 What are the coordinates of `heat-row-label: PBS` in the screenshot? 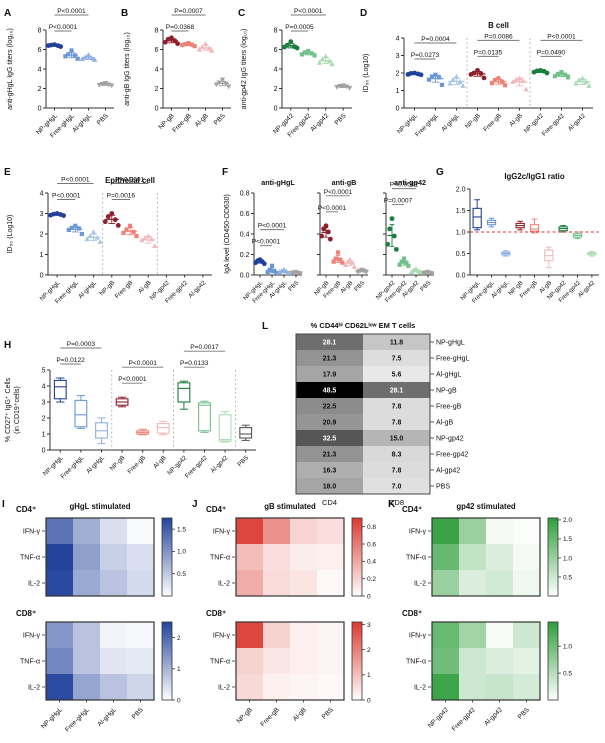 It's located at (443, 487).